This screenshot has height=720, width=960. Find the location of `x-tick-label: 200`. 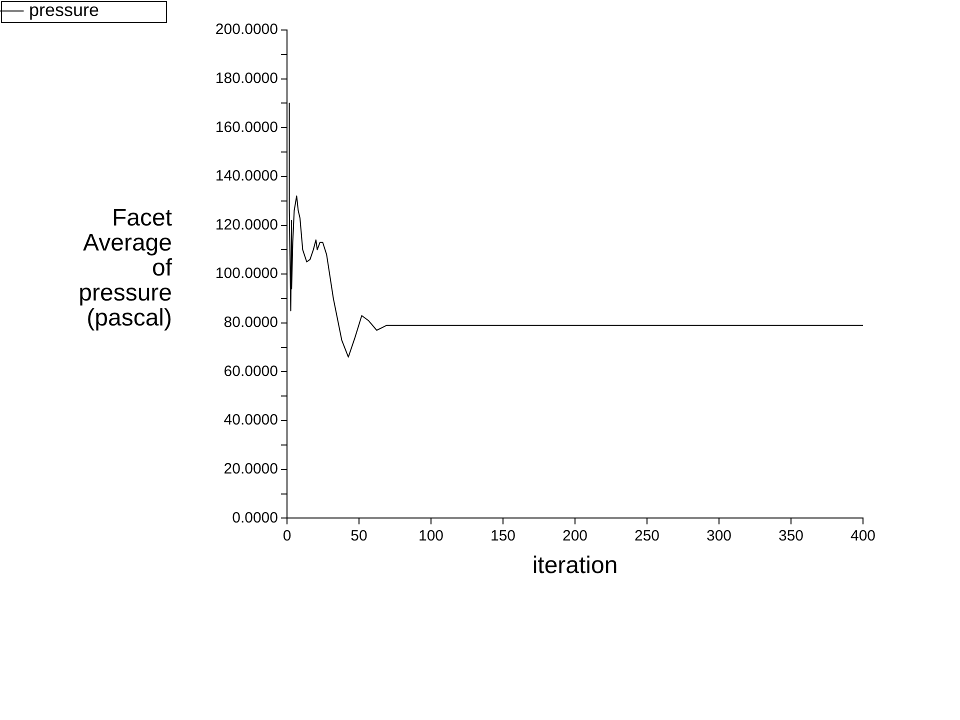

x-tick-label: 200 is located at coordinates (575, 535).